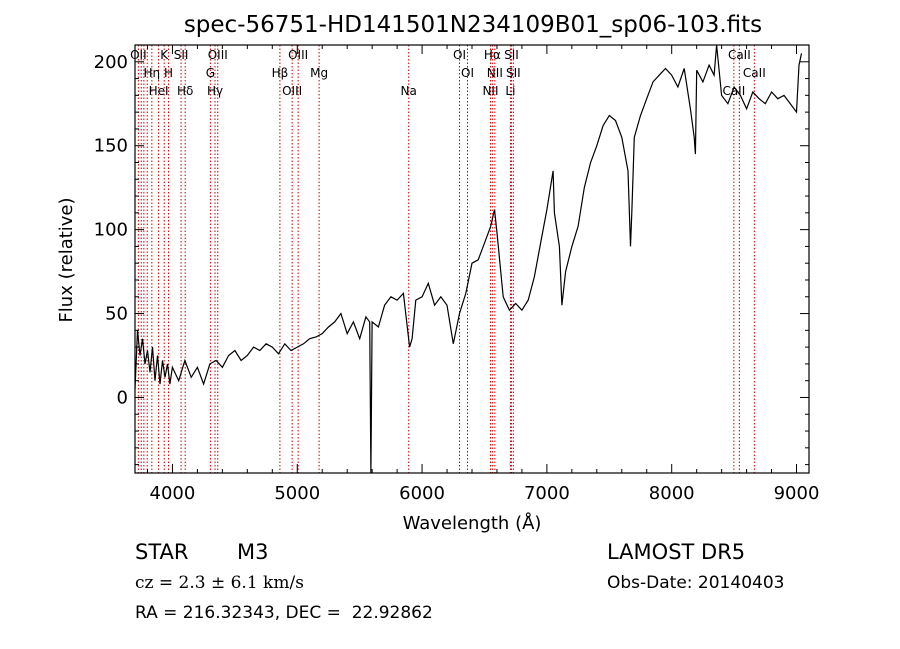  What do you see at coordinates (672, 493) in the screenshot?
I see `x-tick-label: 8000` at bounding box center [672, 493].